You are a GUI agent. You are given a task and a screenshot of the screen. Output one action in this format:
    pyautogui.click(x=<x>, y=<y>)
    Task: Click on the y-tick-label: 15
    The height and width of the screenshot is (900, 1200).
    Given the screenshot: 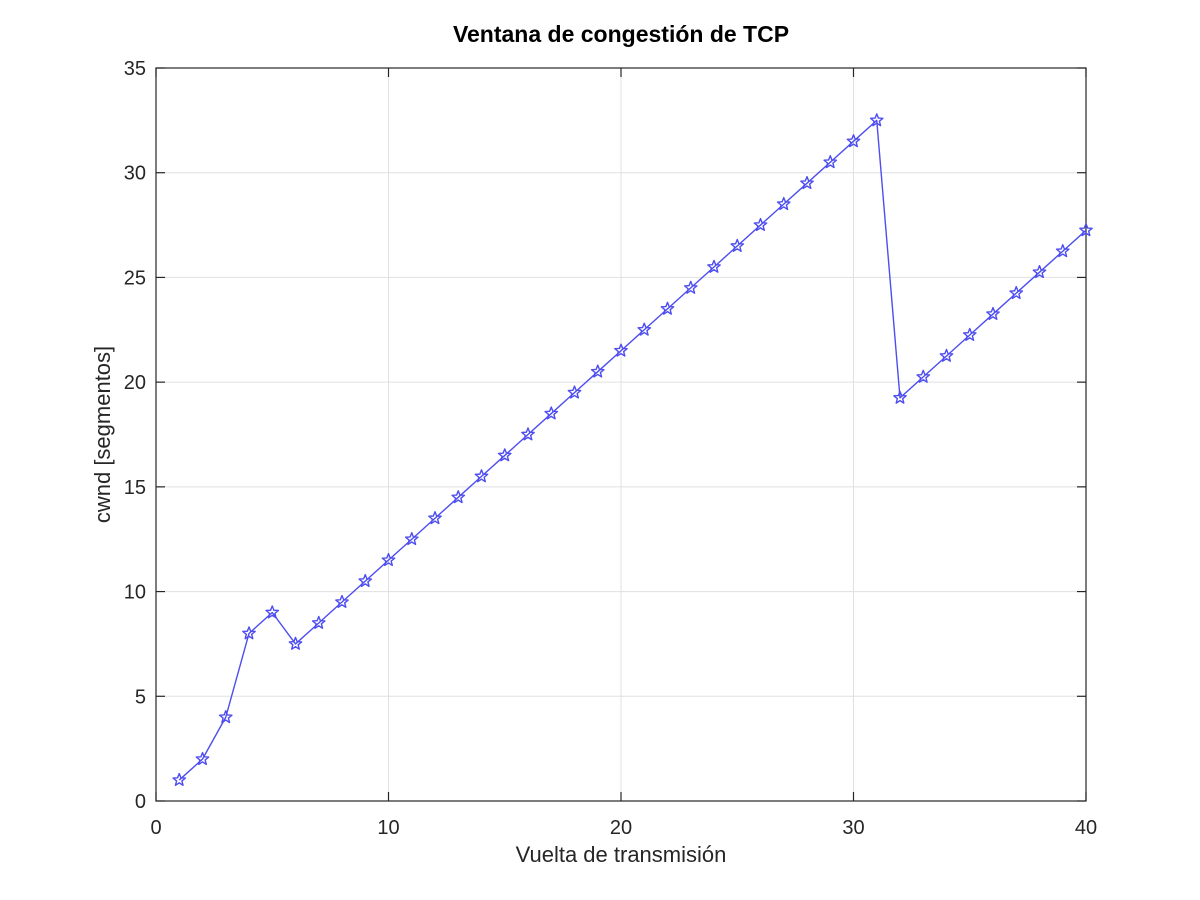 What is the action you would take?
    pyautogui.click(x=135, y=488)
    